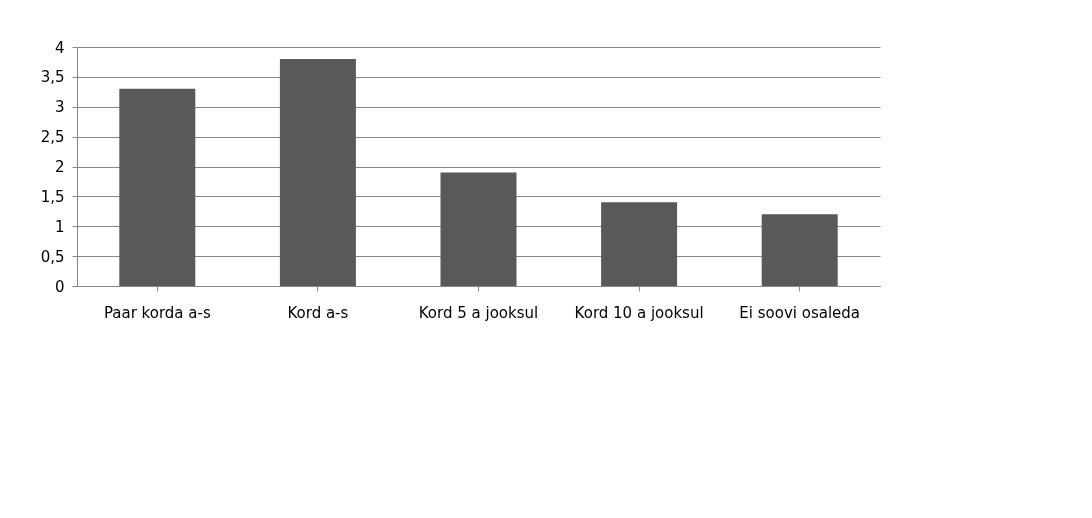 This screenshot has width=1092, height=518. I want to click on y-tick-label: 3, so click(59, 107).